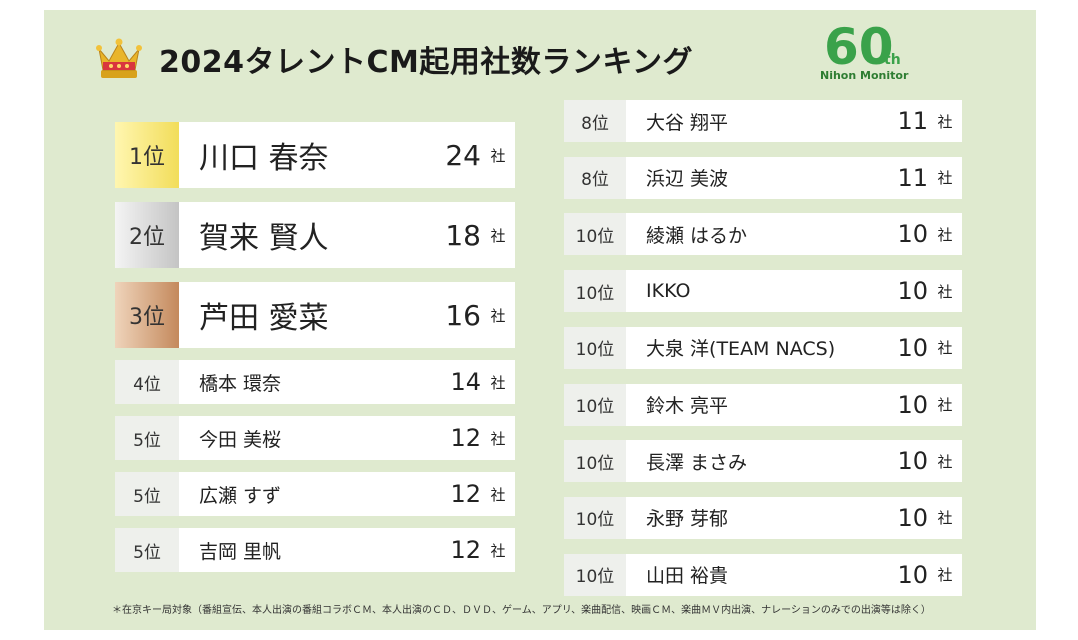 Image resolution: width=1078 pixels, height=640 pixels. What do you see at coordinates (763, 291) in the screenshot?
I see `ranking-row: 10位 IKKO 10 社` at bounding box center [763, 291].